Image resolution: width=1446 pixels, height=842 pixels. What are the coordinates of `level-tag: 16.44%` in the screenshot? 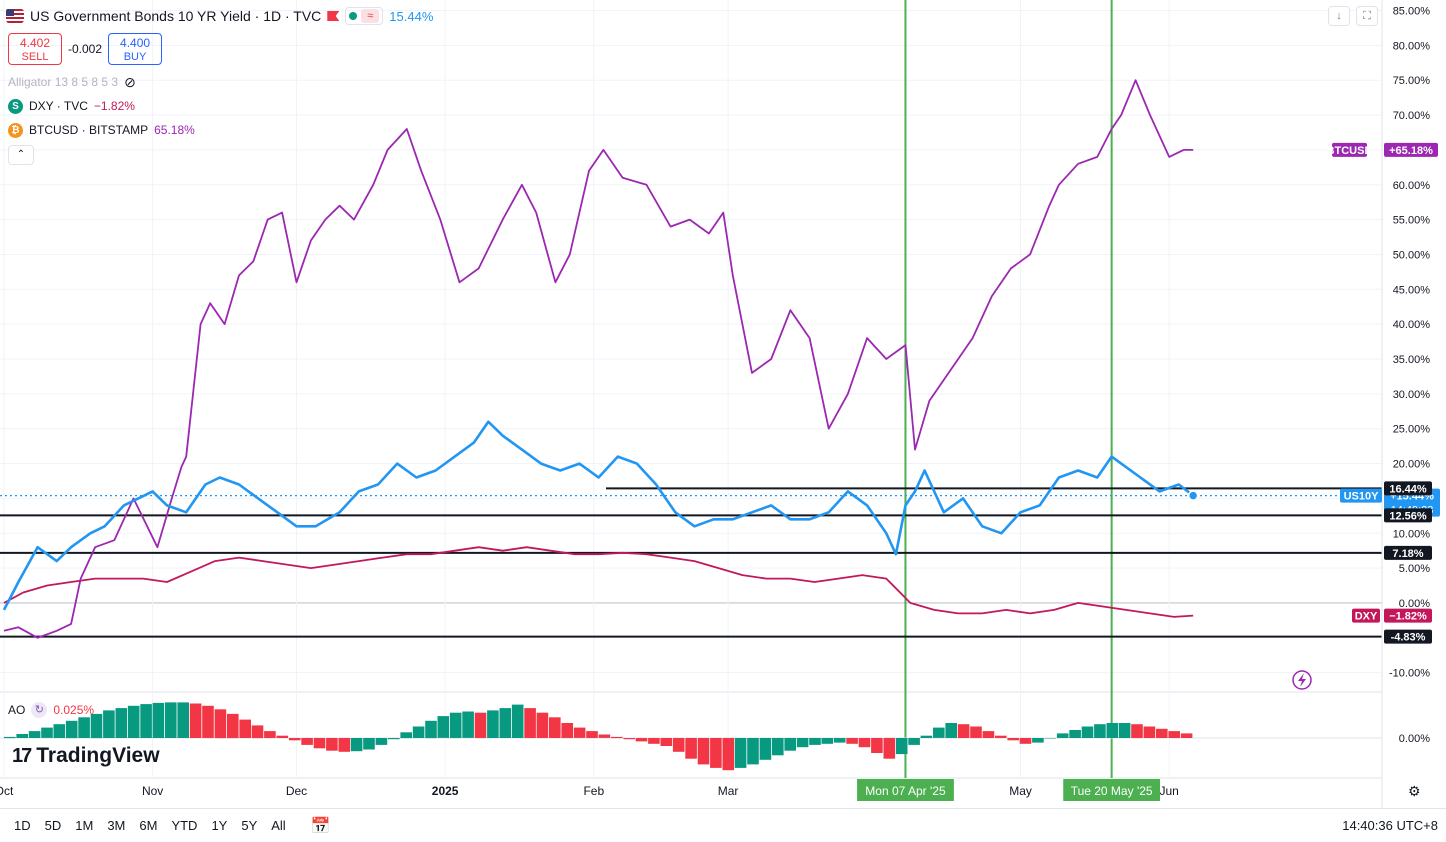 It's located at (1408, 488).